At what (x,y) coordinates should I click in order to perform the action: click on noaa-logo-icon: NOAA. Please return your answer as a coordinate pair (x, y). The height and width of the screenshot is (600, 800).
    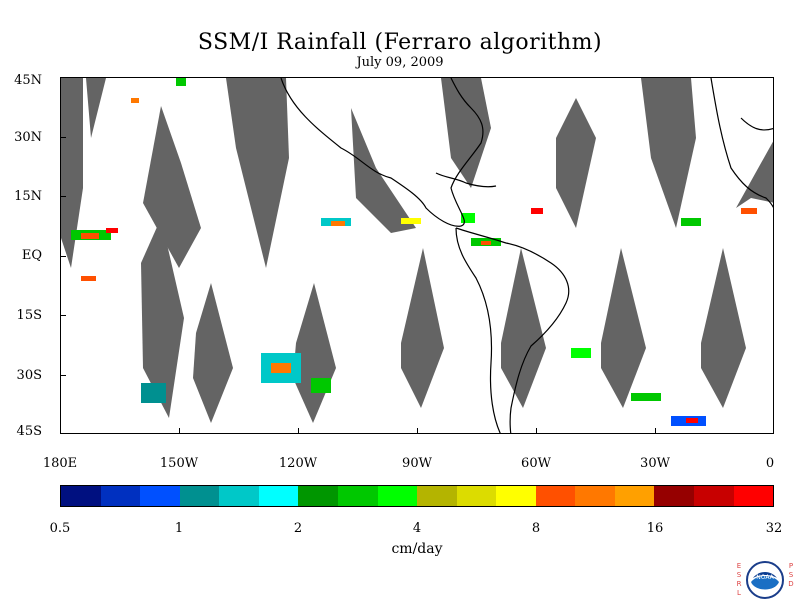
    Looking at the image, I should click on (765, 580).